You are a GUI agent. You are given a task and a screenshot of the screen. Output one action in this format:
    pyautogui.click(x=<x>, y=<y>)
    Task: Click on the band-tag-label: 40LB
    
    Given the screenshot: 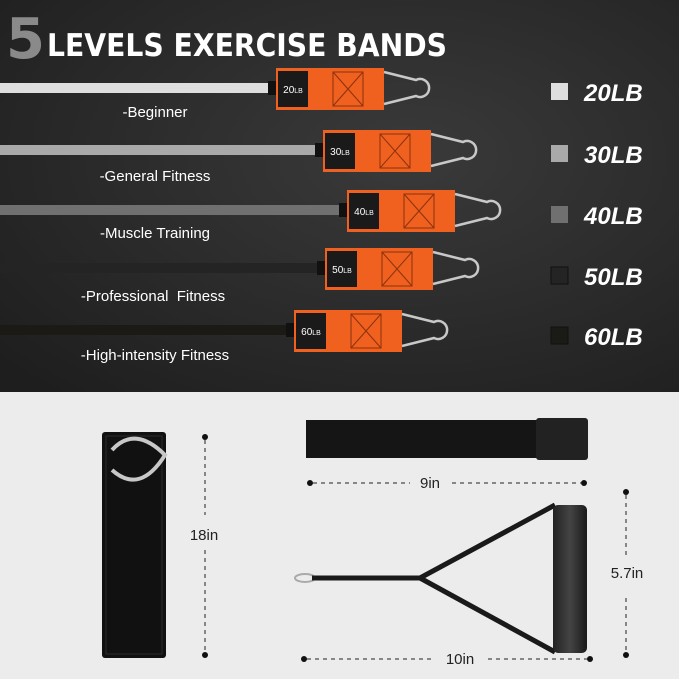 What is the action you would take?
    pyautogui.click(x=364, y=212)
    